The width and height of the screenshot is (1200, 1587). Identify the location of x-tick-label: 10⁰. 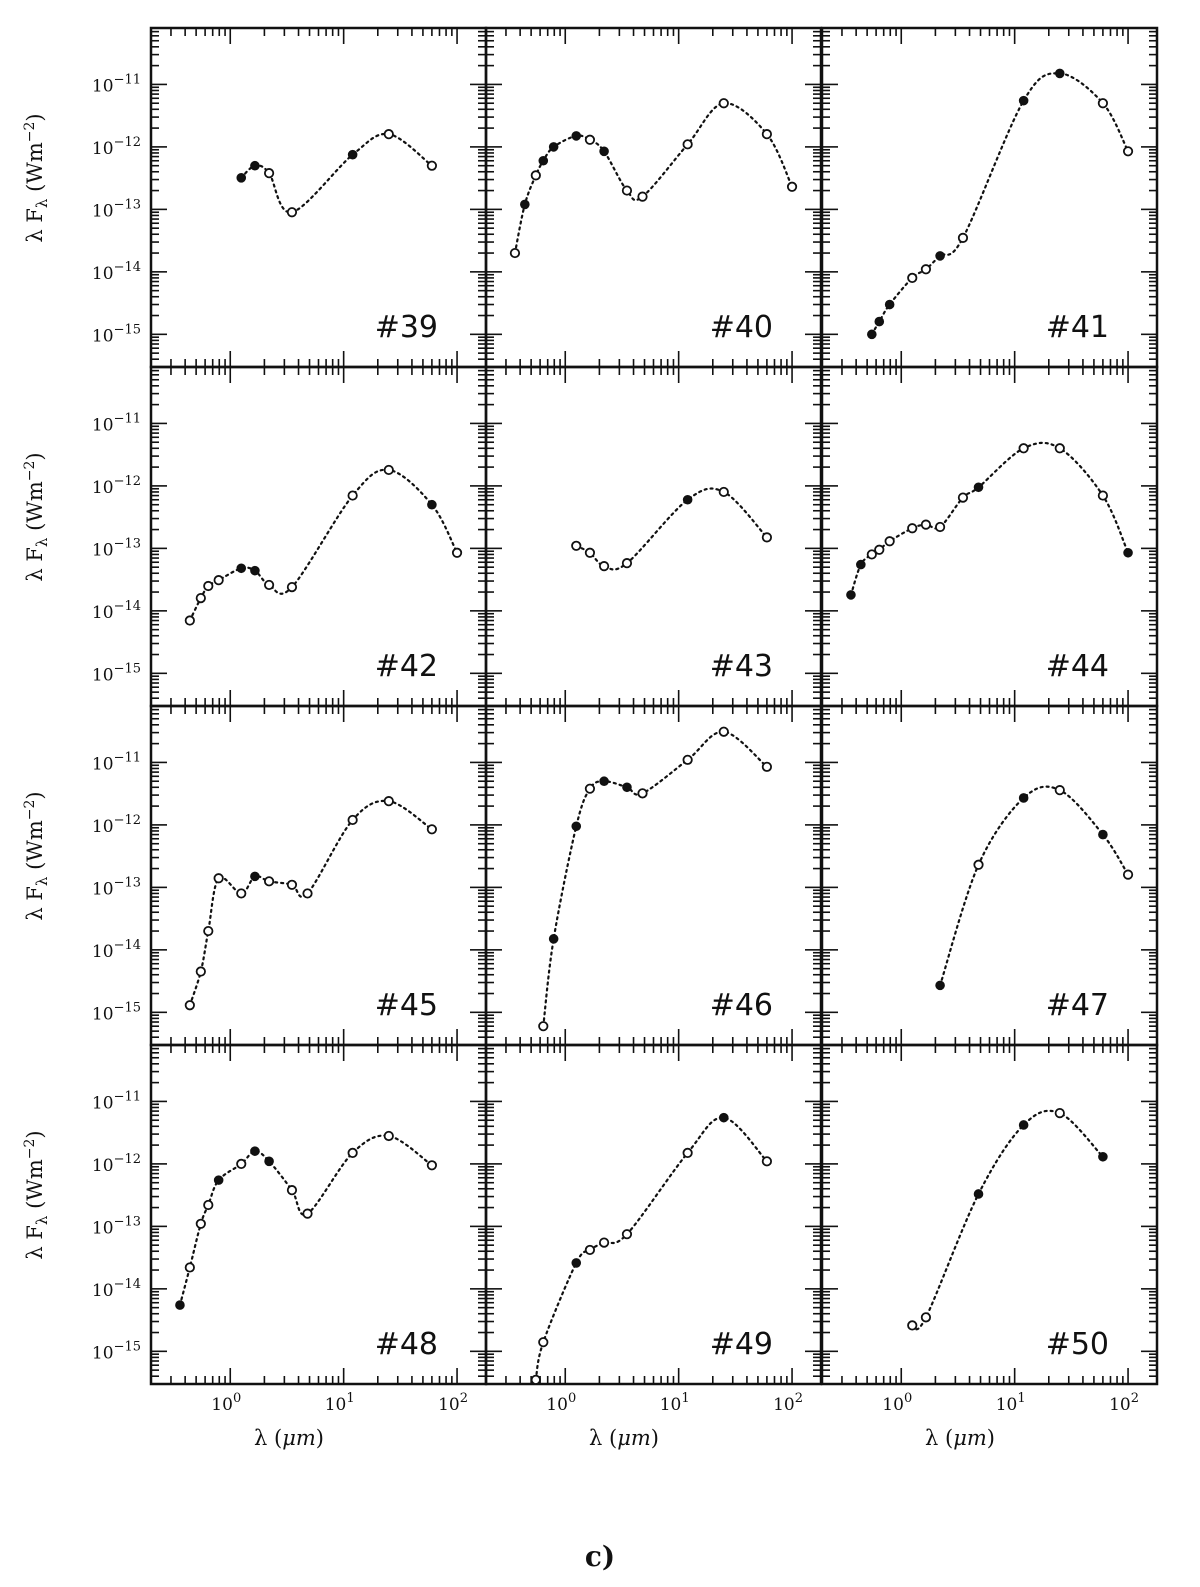
(561, 1403).